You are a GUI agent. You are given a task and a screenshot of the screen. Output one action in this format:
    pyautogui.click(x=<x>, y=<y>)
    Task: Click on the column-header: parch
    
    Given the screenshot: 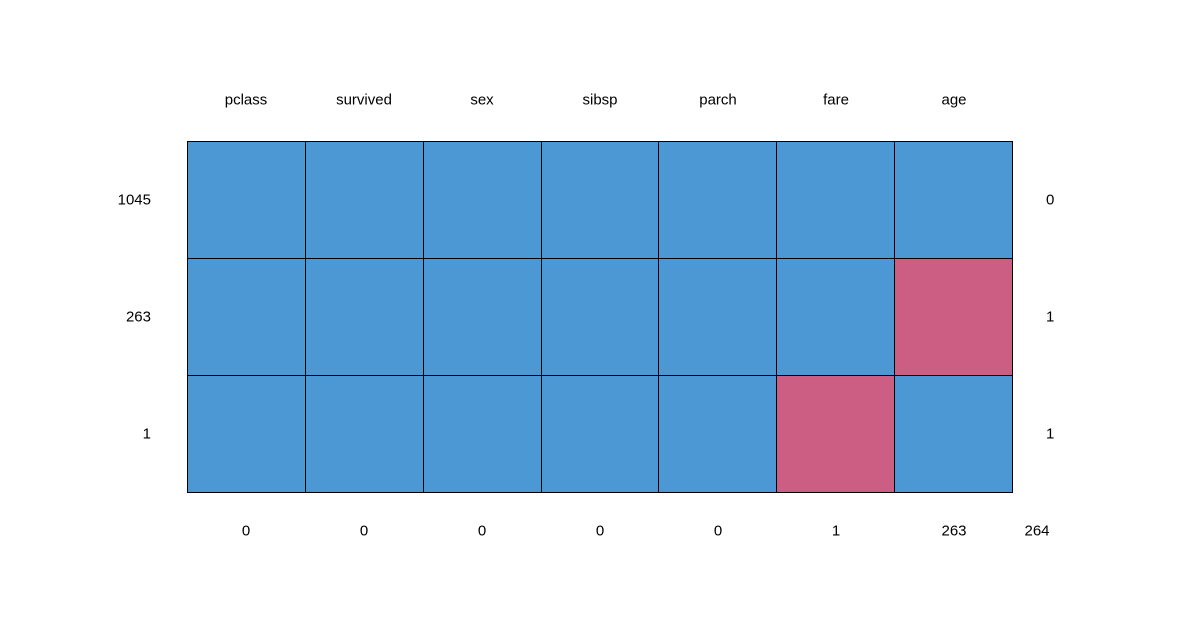 What is the action you would take?
    pyautogui.click(x=718, y=100)
    